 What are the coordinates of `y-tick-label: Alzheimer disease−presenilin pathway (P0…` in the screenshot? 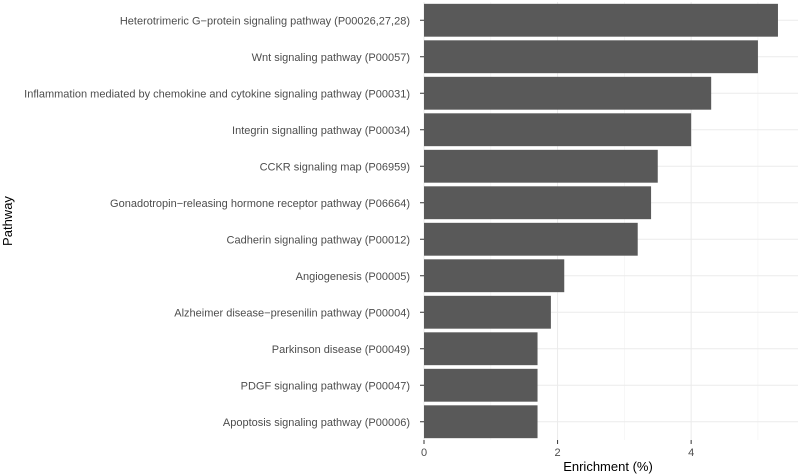 It's located at (292, 313).